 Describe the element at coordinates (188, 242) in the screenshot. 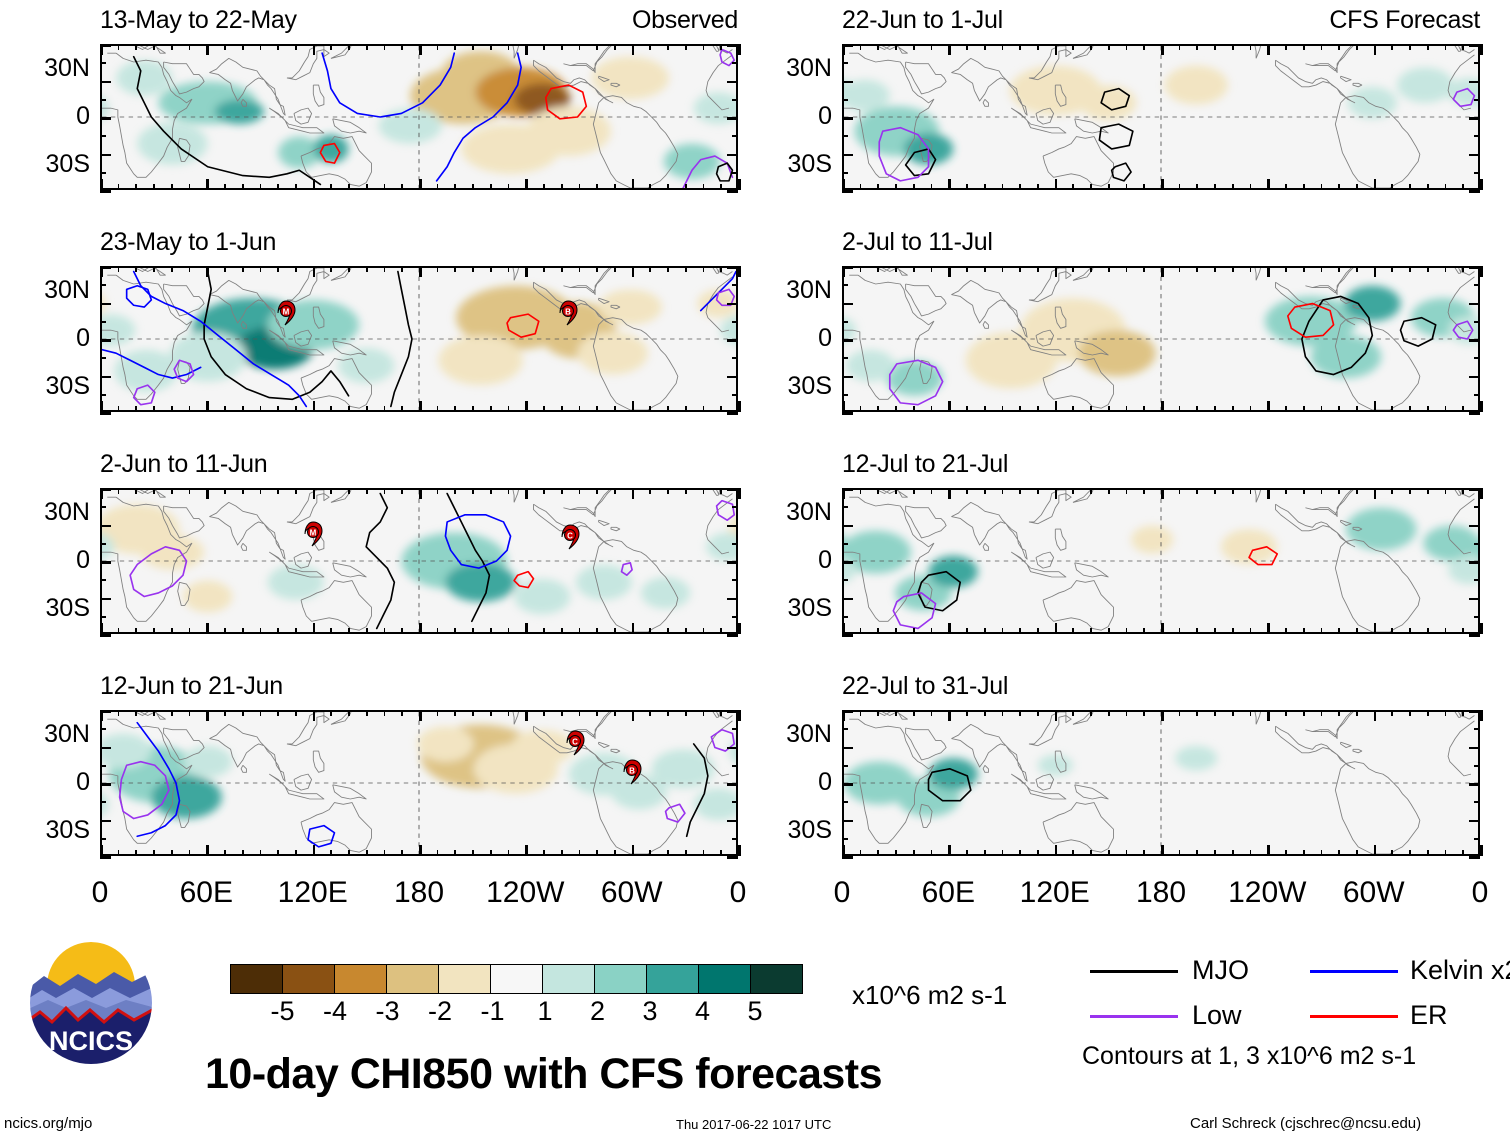

I see `panel-title-left-2: 23-May to 1-Jun` at that location.